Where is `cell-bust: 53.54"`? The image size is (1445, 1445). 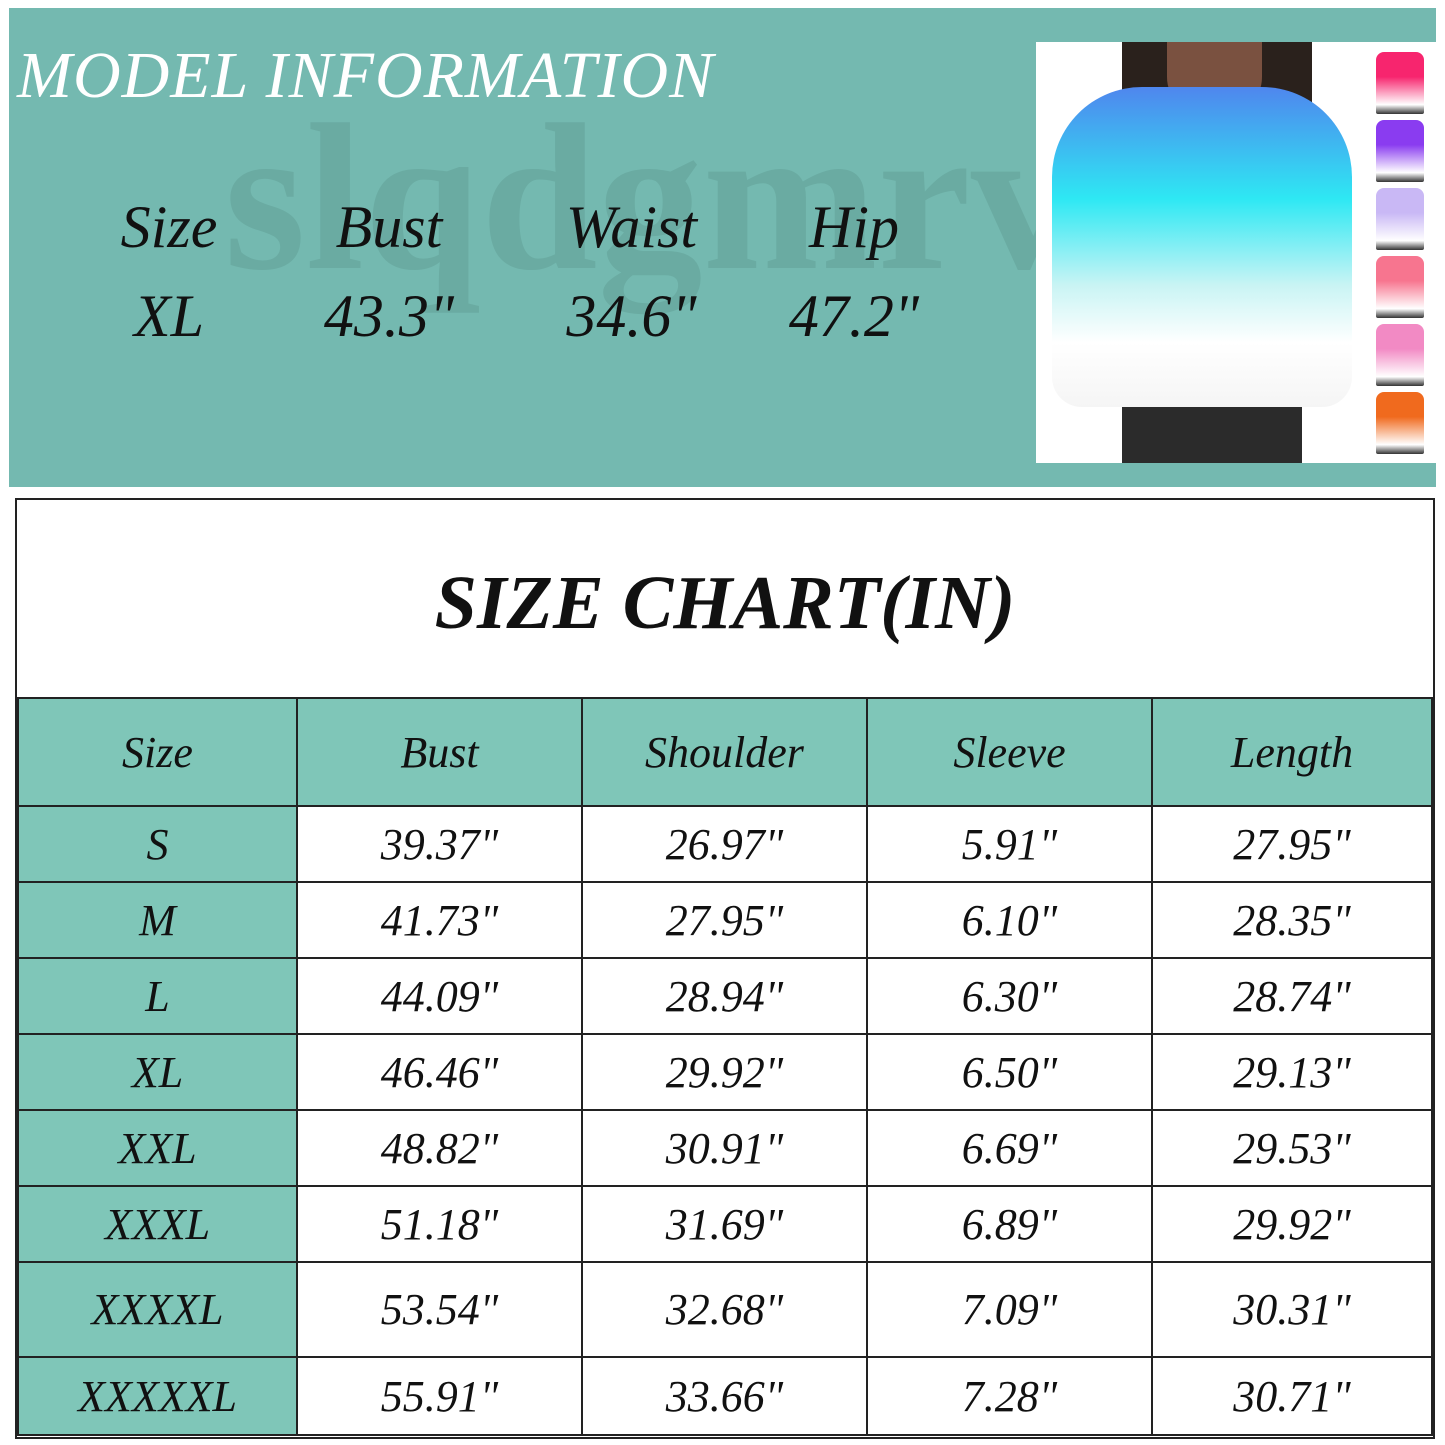
cell-bust: 53.54" is located at coordinates (439, 1309).